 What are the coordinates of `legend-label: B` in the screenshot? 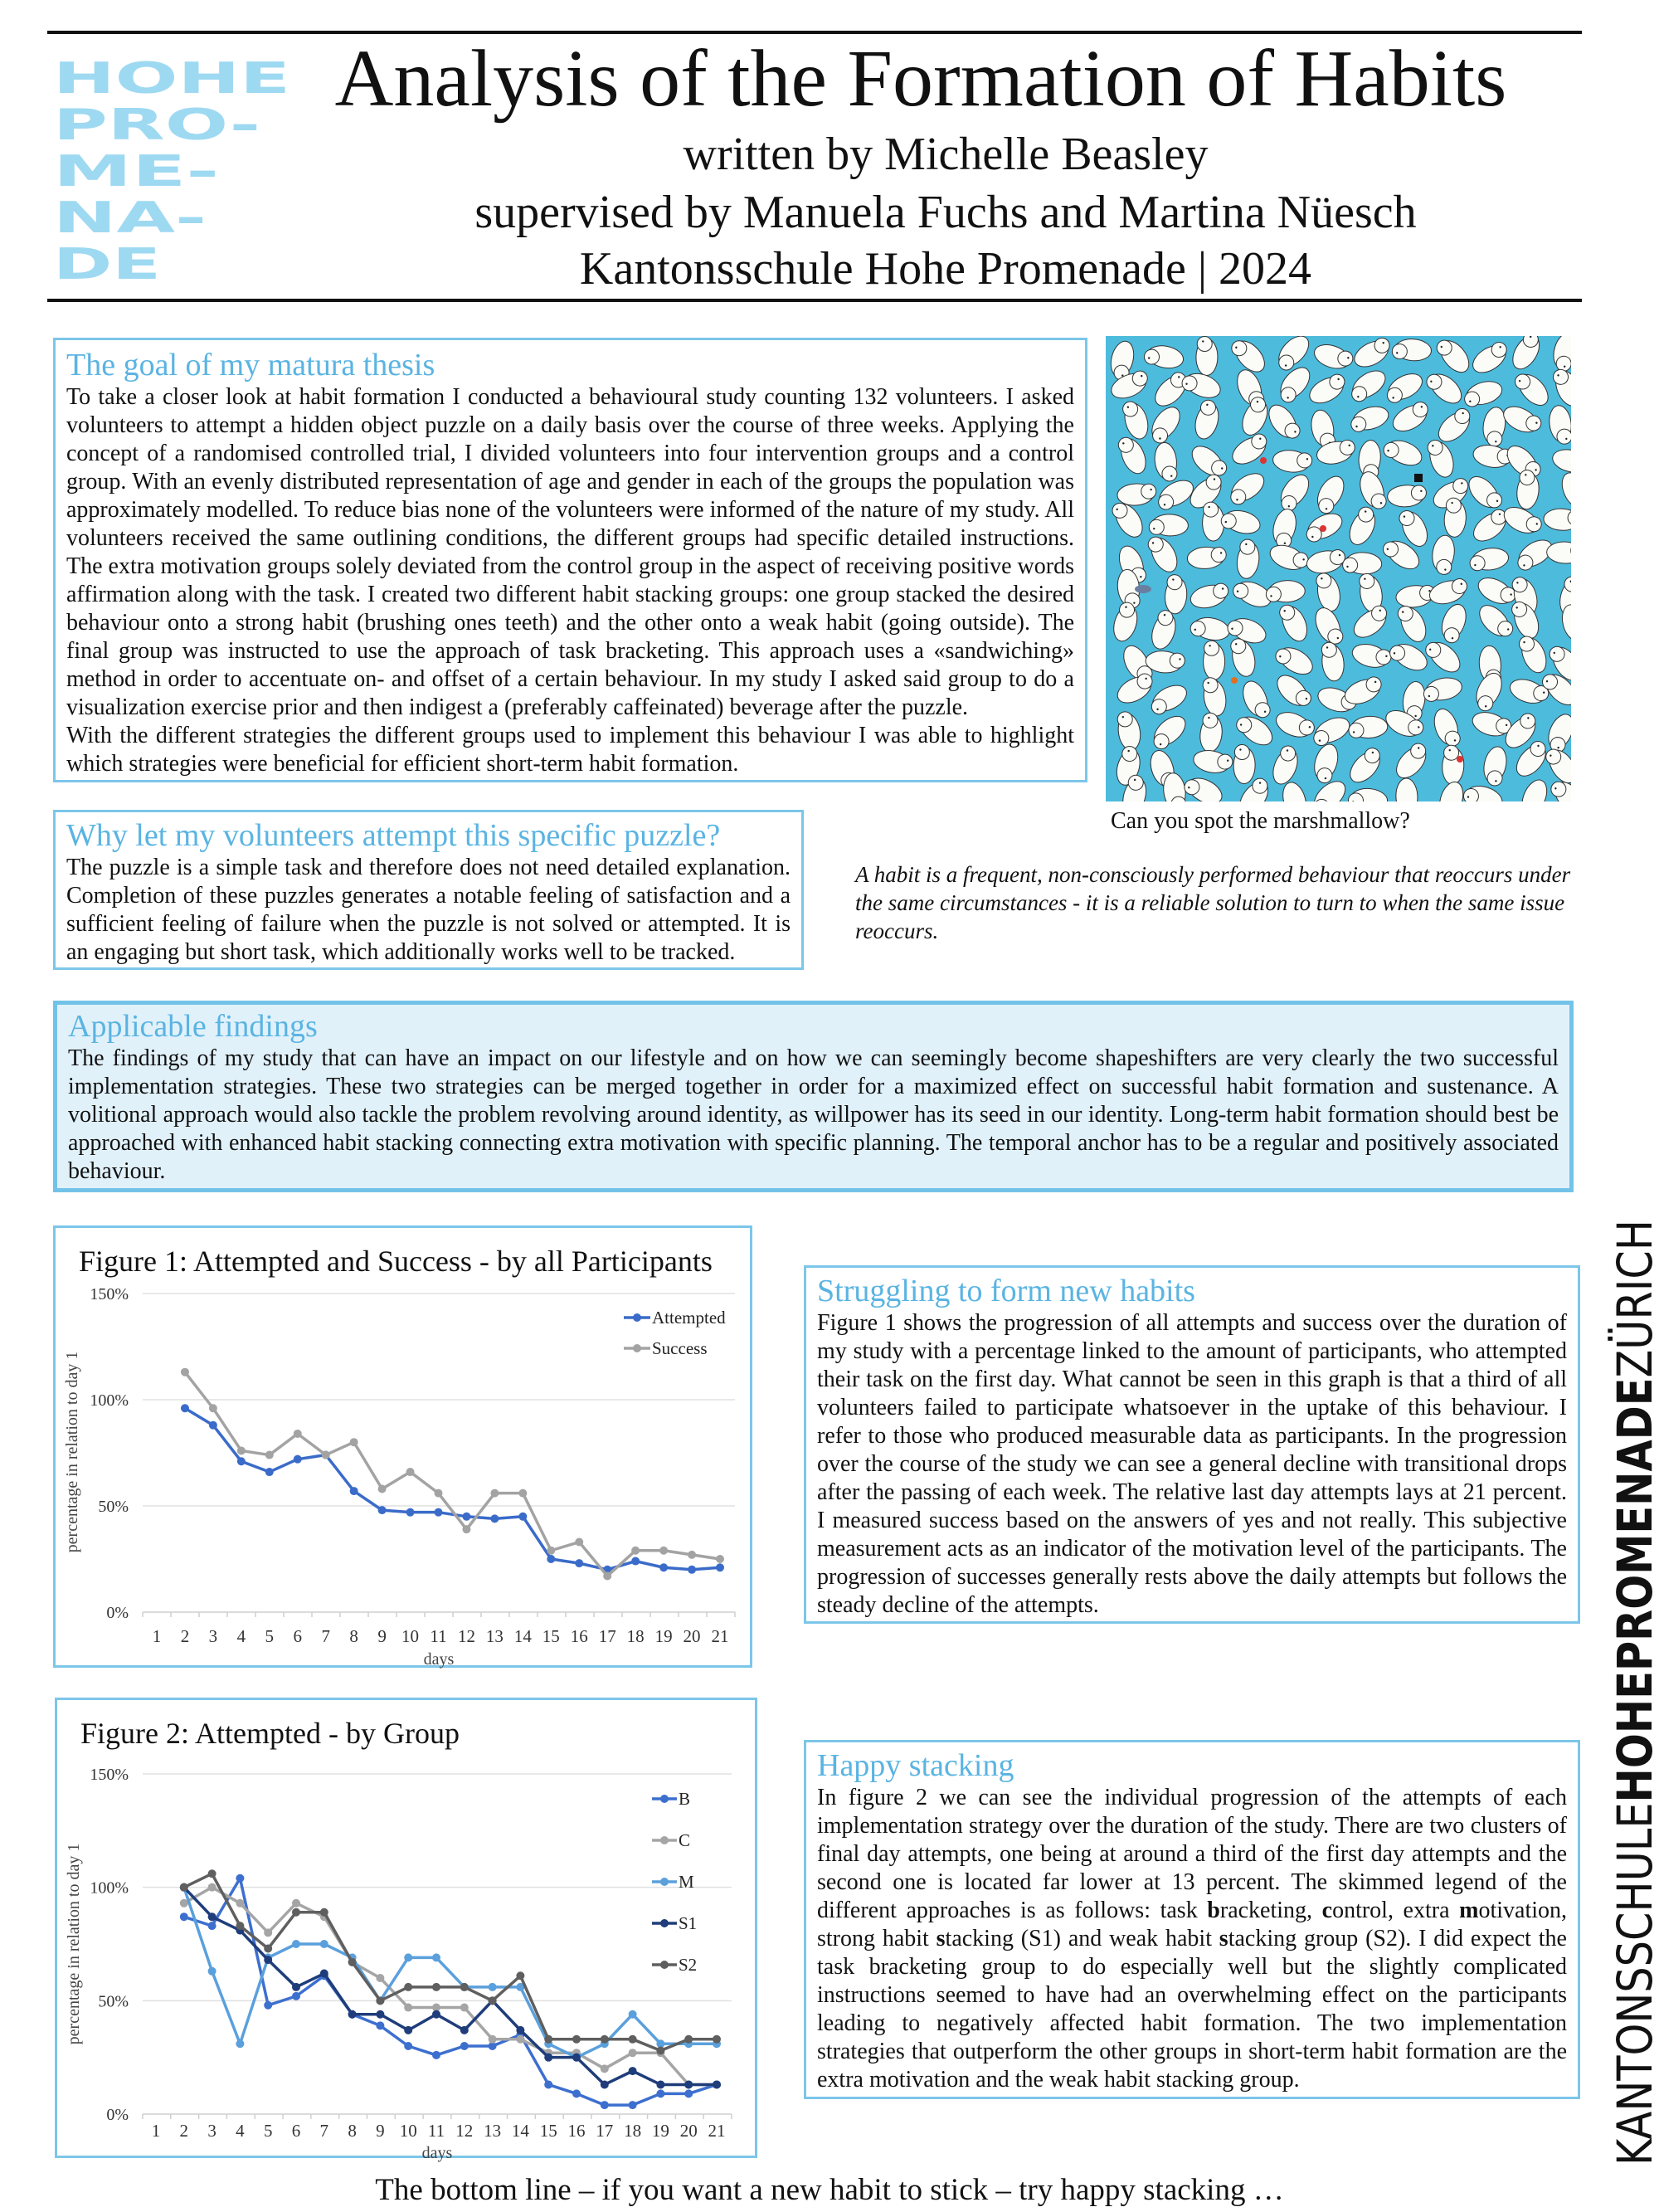 It's located at (684, 1799).